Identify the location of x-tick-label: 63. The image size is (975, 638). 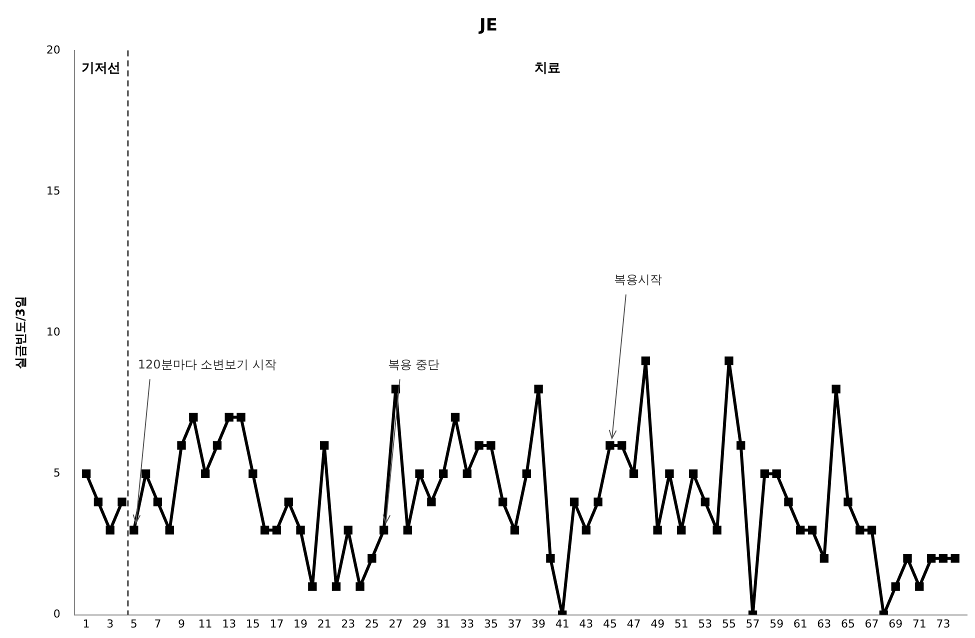
(824, 623).